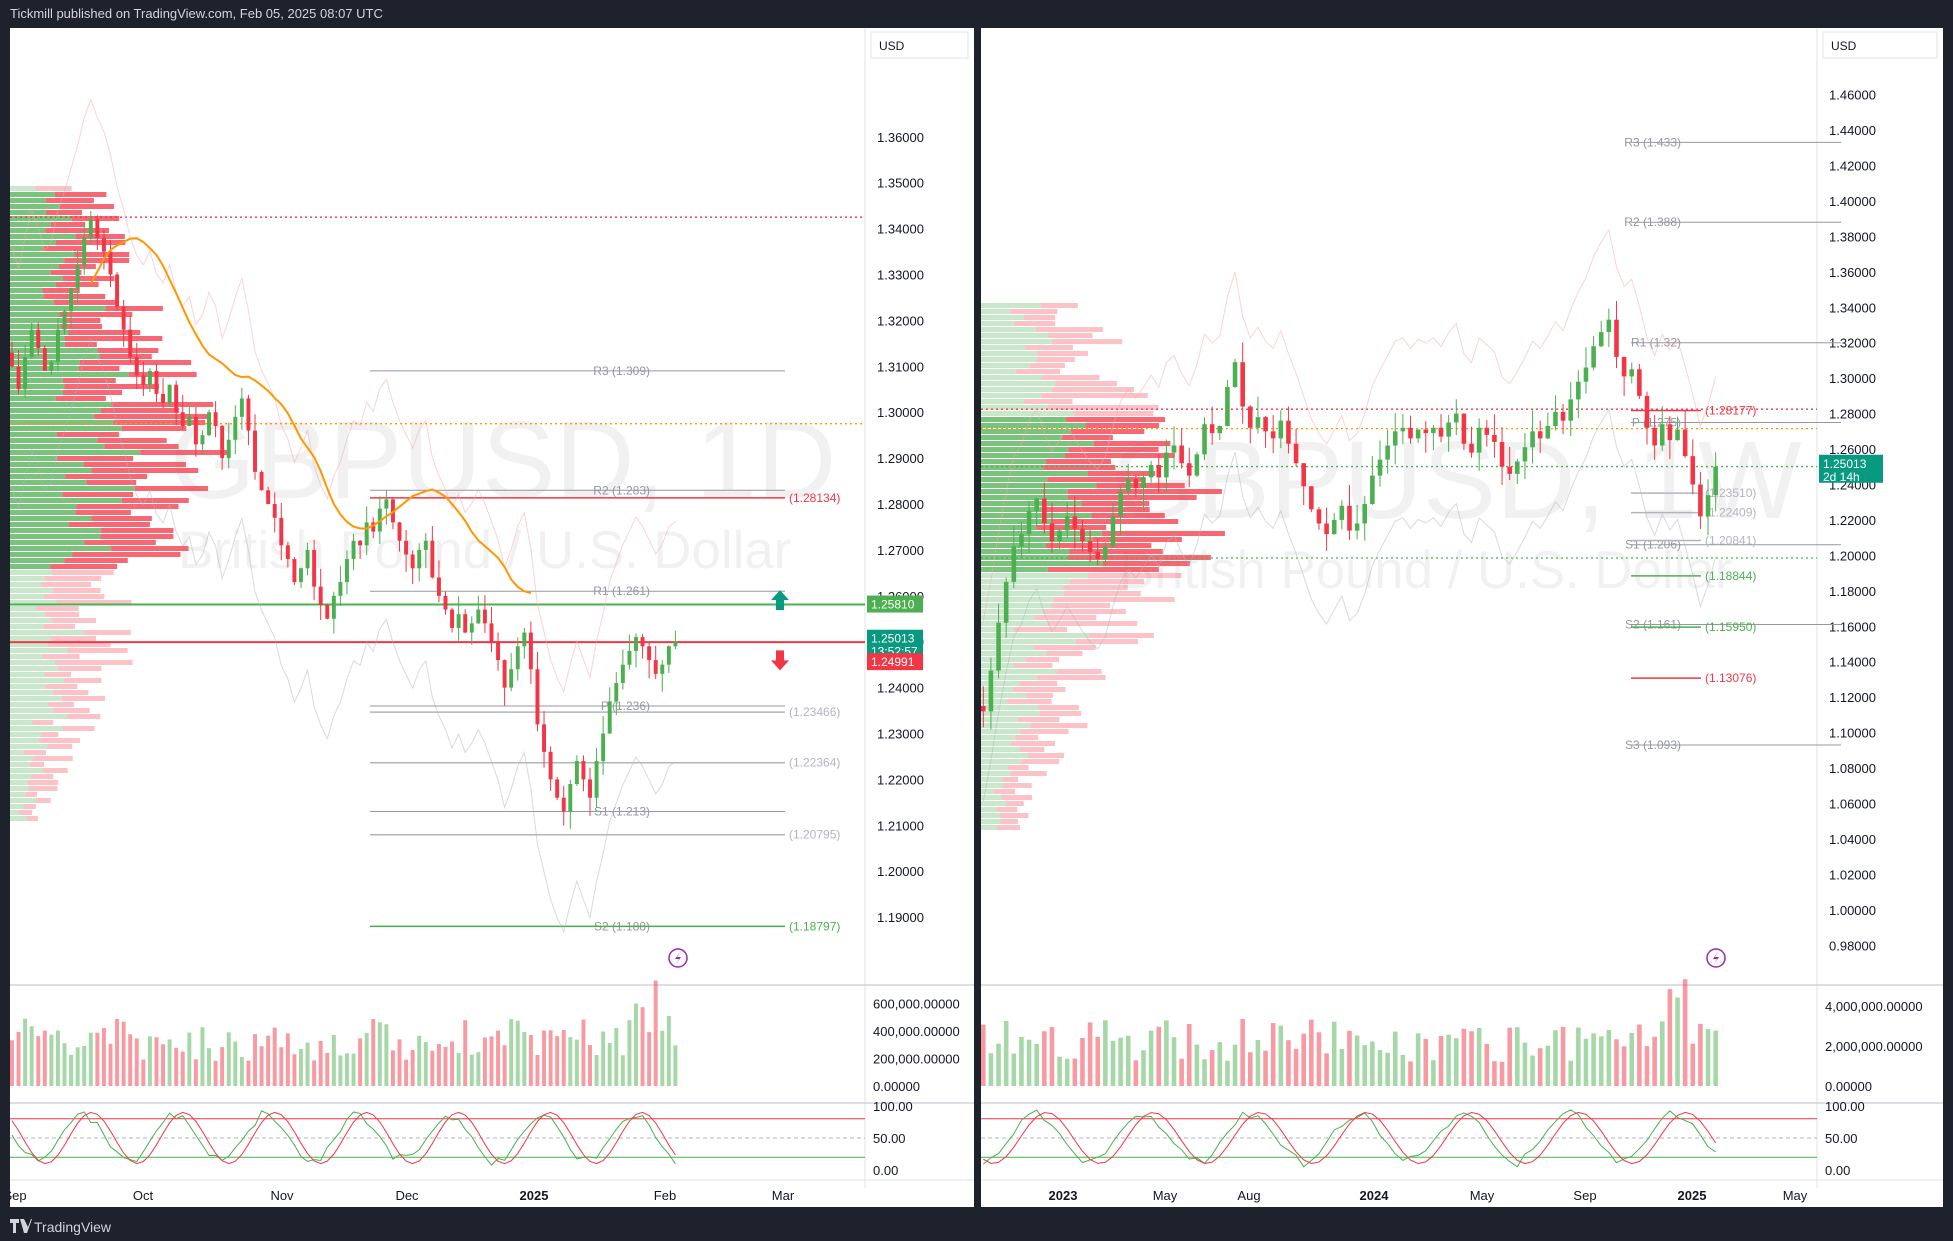  What do you see at coordinates (534, 1195) in the screenshot?
I see `left-time-tick: 2025` at bounding box center [534, 1195].